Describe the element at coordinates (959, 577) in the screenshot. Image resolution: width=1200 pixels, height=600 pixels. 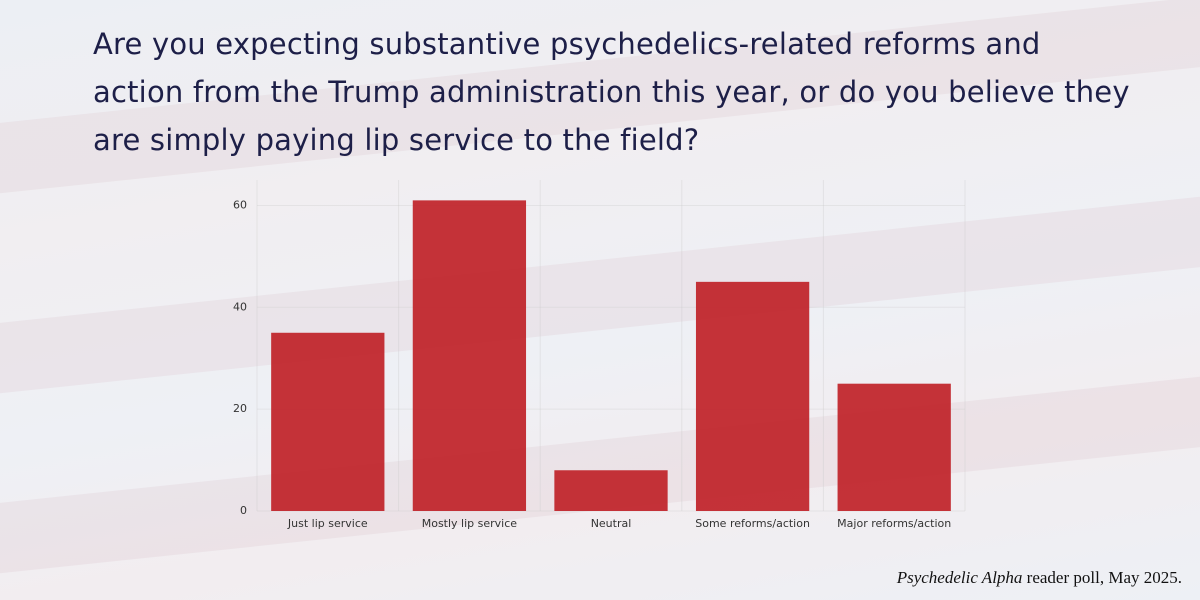
I see `source-publication: Psychedelic Alpha` at that location.